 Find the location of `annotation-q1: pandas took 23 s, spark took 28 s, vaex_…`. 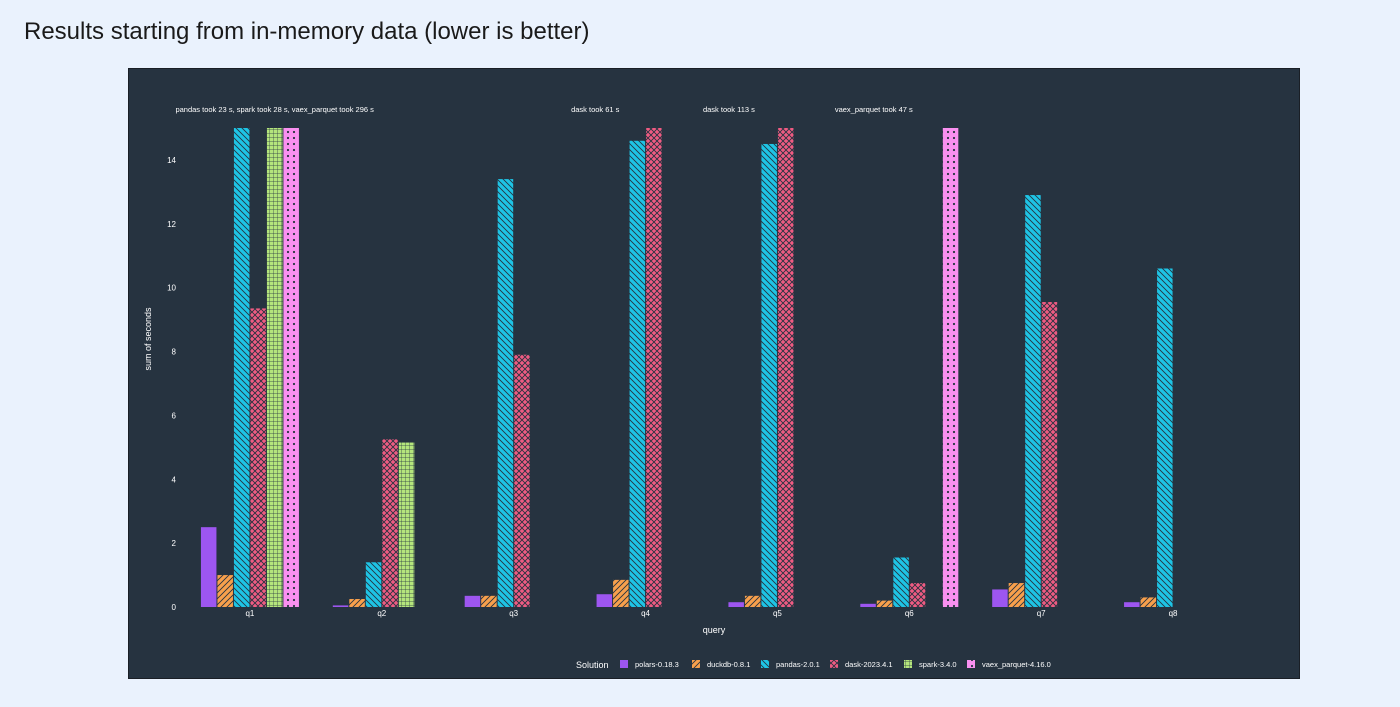

annotation-q1: pandas took 23 s, spark took 28 s, vaex_… is located at coordinates (274, 109).